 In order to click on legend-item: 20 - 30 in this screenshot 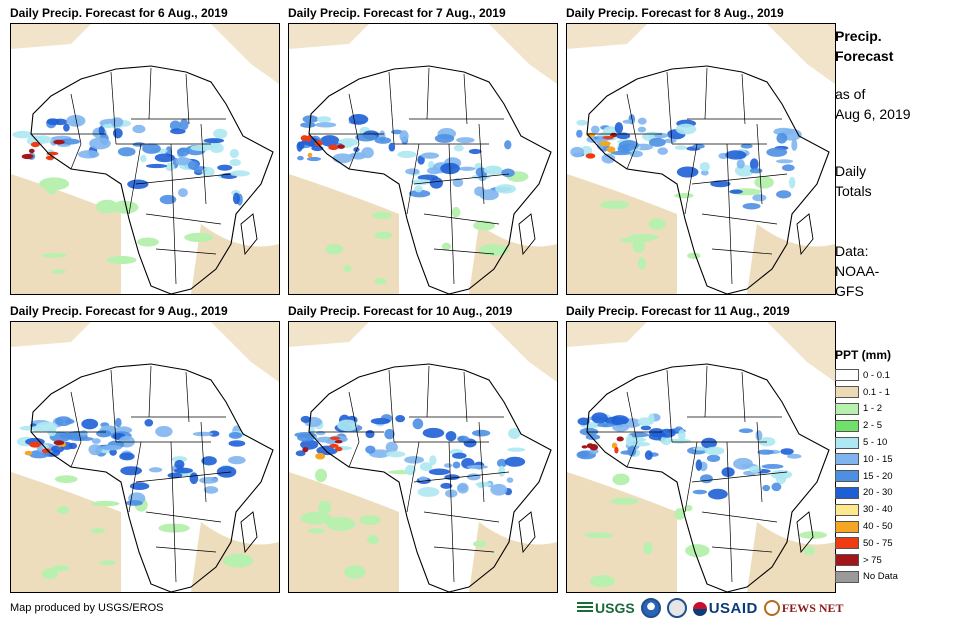, I will do `click(866, 493)`.